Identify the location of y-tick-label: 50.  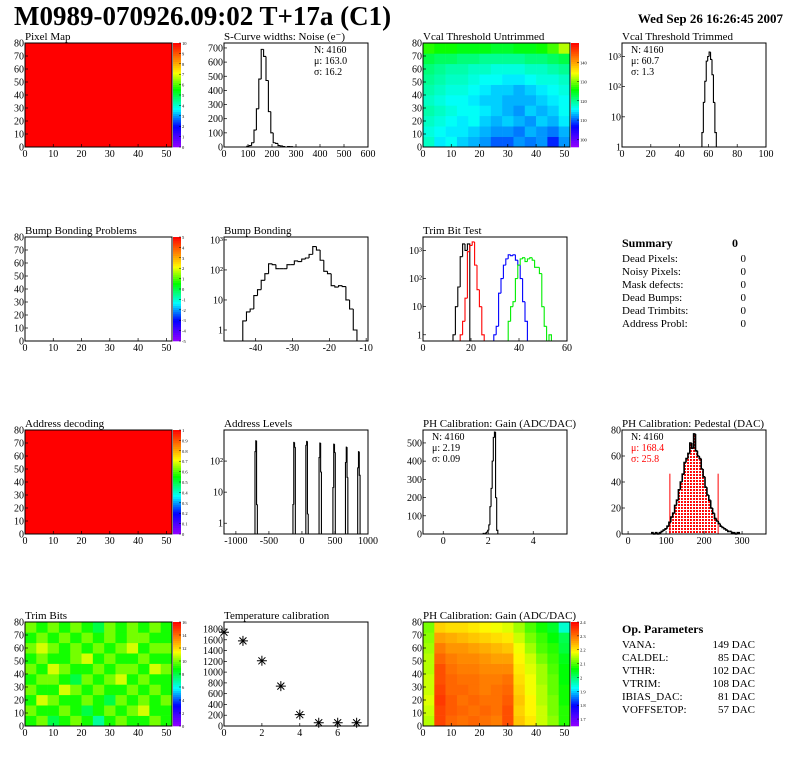
(19, 277).